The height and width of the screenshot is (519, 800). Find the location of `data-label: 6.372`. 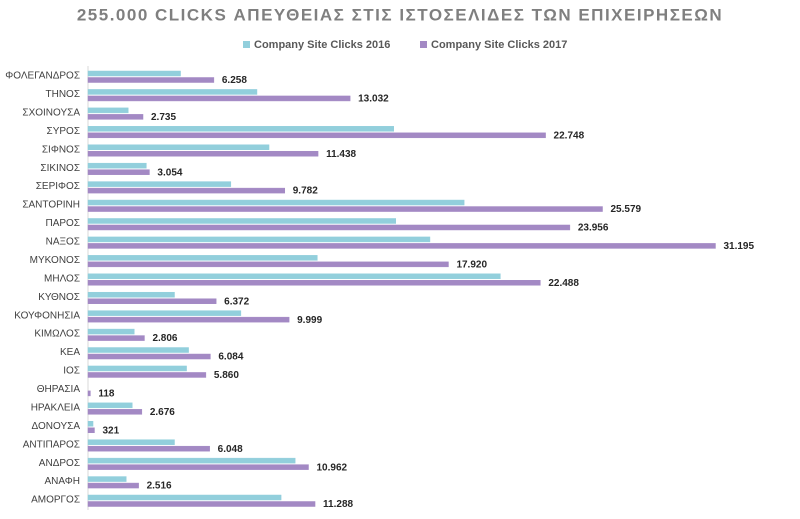

data-label: 6.372 is located at coordinates (236, 301).